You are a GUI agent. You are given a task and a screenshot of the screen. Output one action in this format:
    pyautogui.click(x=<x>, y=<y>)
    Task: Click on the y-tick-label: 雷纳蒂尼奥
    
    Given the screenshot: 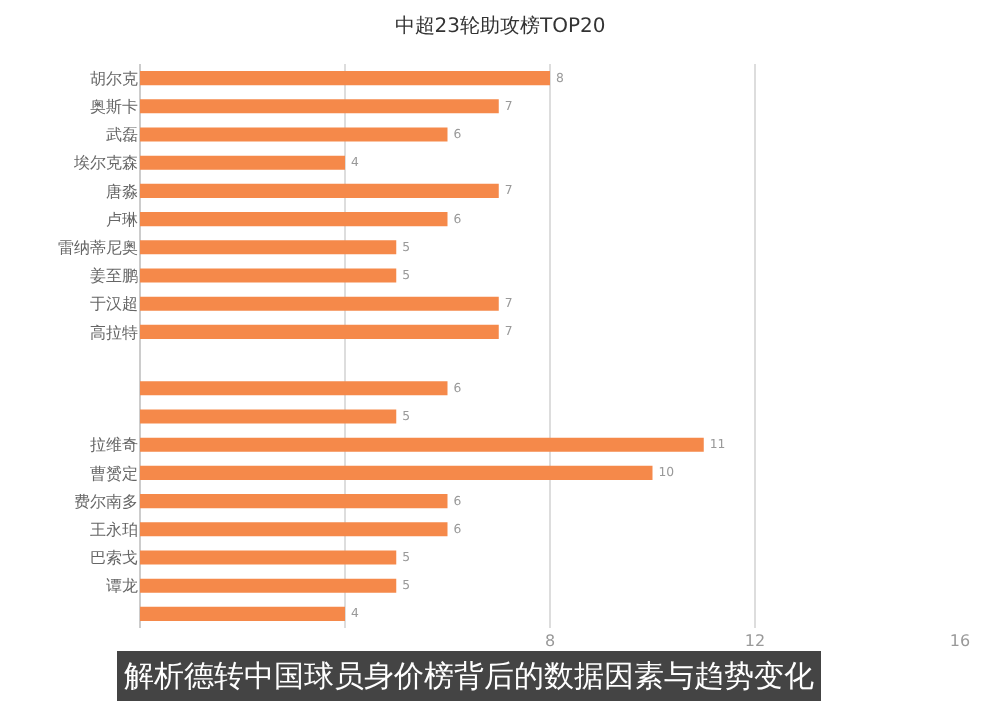 What is the action you would take?
    pyautogui.click(x=98, y=247)
    